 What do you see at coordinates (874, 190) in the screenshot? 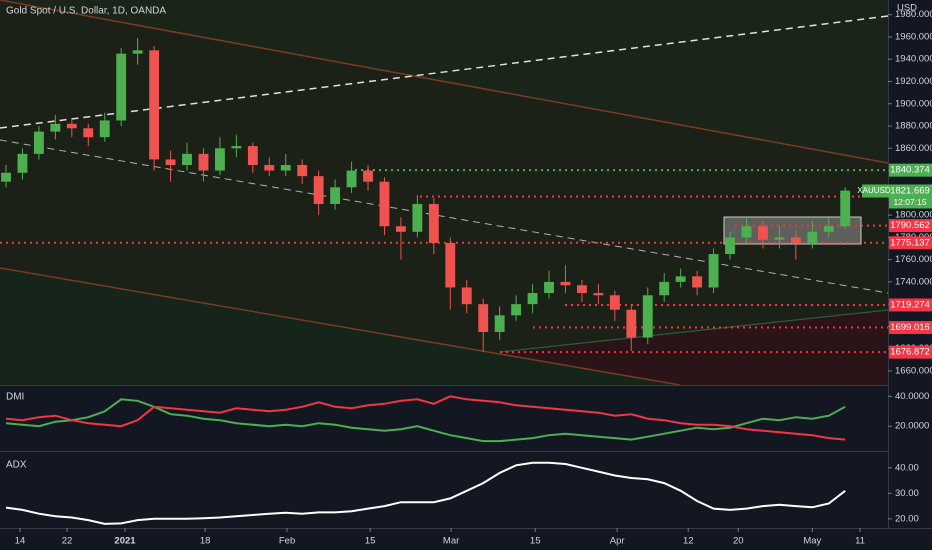
I see `symbol-label: XAUUSD` at bounding box center [874, 190].